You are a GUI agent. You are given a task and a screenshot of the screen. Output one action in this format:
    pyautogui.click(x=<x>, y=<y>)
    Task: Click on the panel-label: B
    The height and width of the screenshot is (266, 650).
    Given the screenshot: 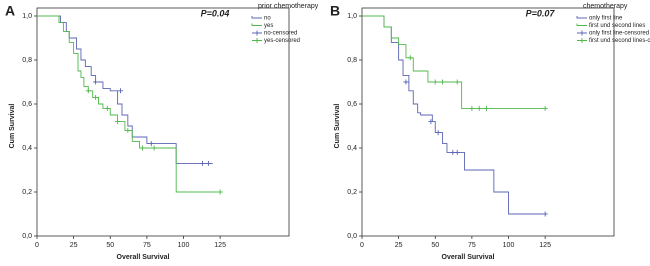 What is the action you would take?
    pyautogui.click(x=335, y=11)
    